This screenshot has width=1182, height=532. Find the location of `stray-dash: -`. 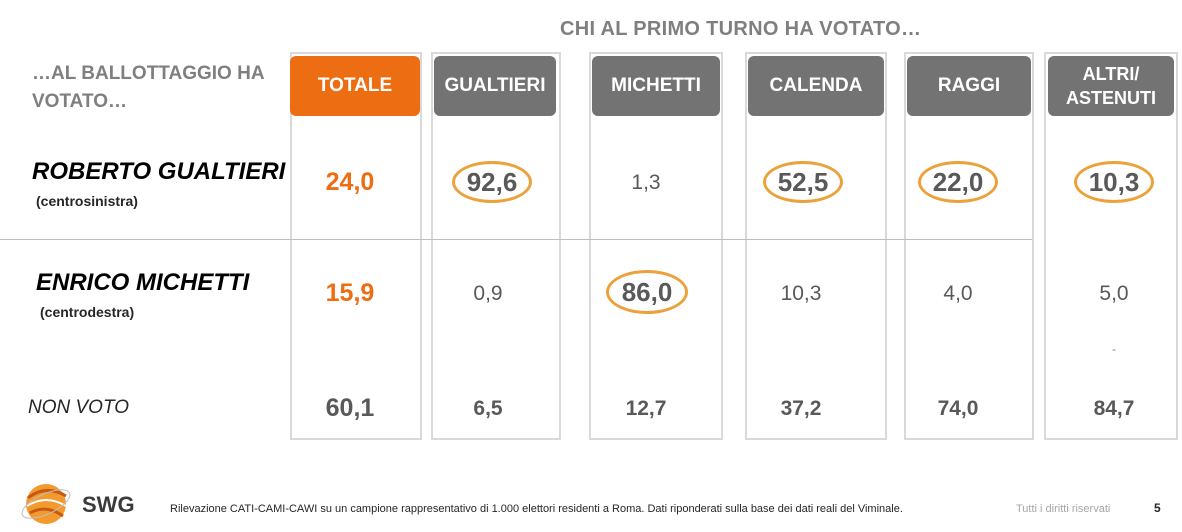

stray-dash: - is located at coordinates (1114, 349).